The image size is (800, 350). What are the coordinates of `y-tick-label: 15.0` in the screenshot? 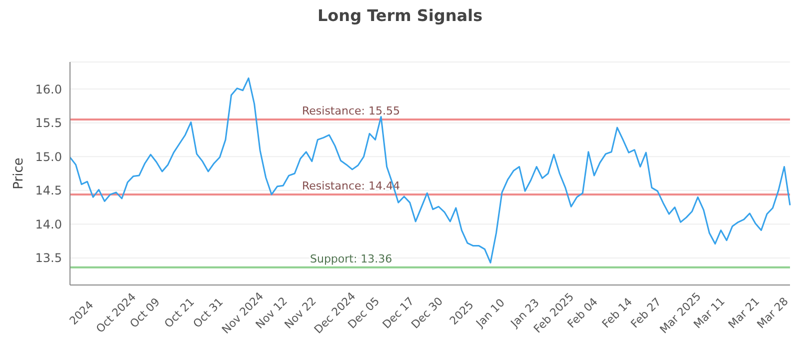 It's located at (48, 157).